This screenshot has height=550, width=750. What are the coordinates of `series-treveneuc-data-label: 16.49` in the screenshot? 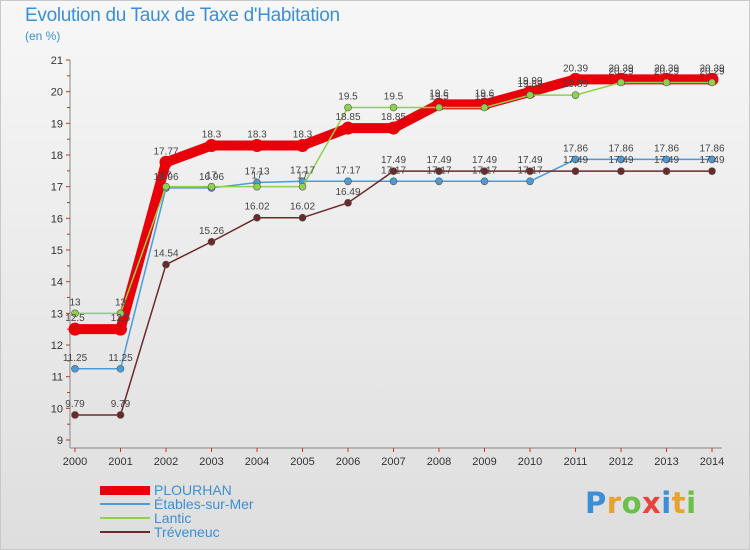 It's located at (347, 192).